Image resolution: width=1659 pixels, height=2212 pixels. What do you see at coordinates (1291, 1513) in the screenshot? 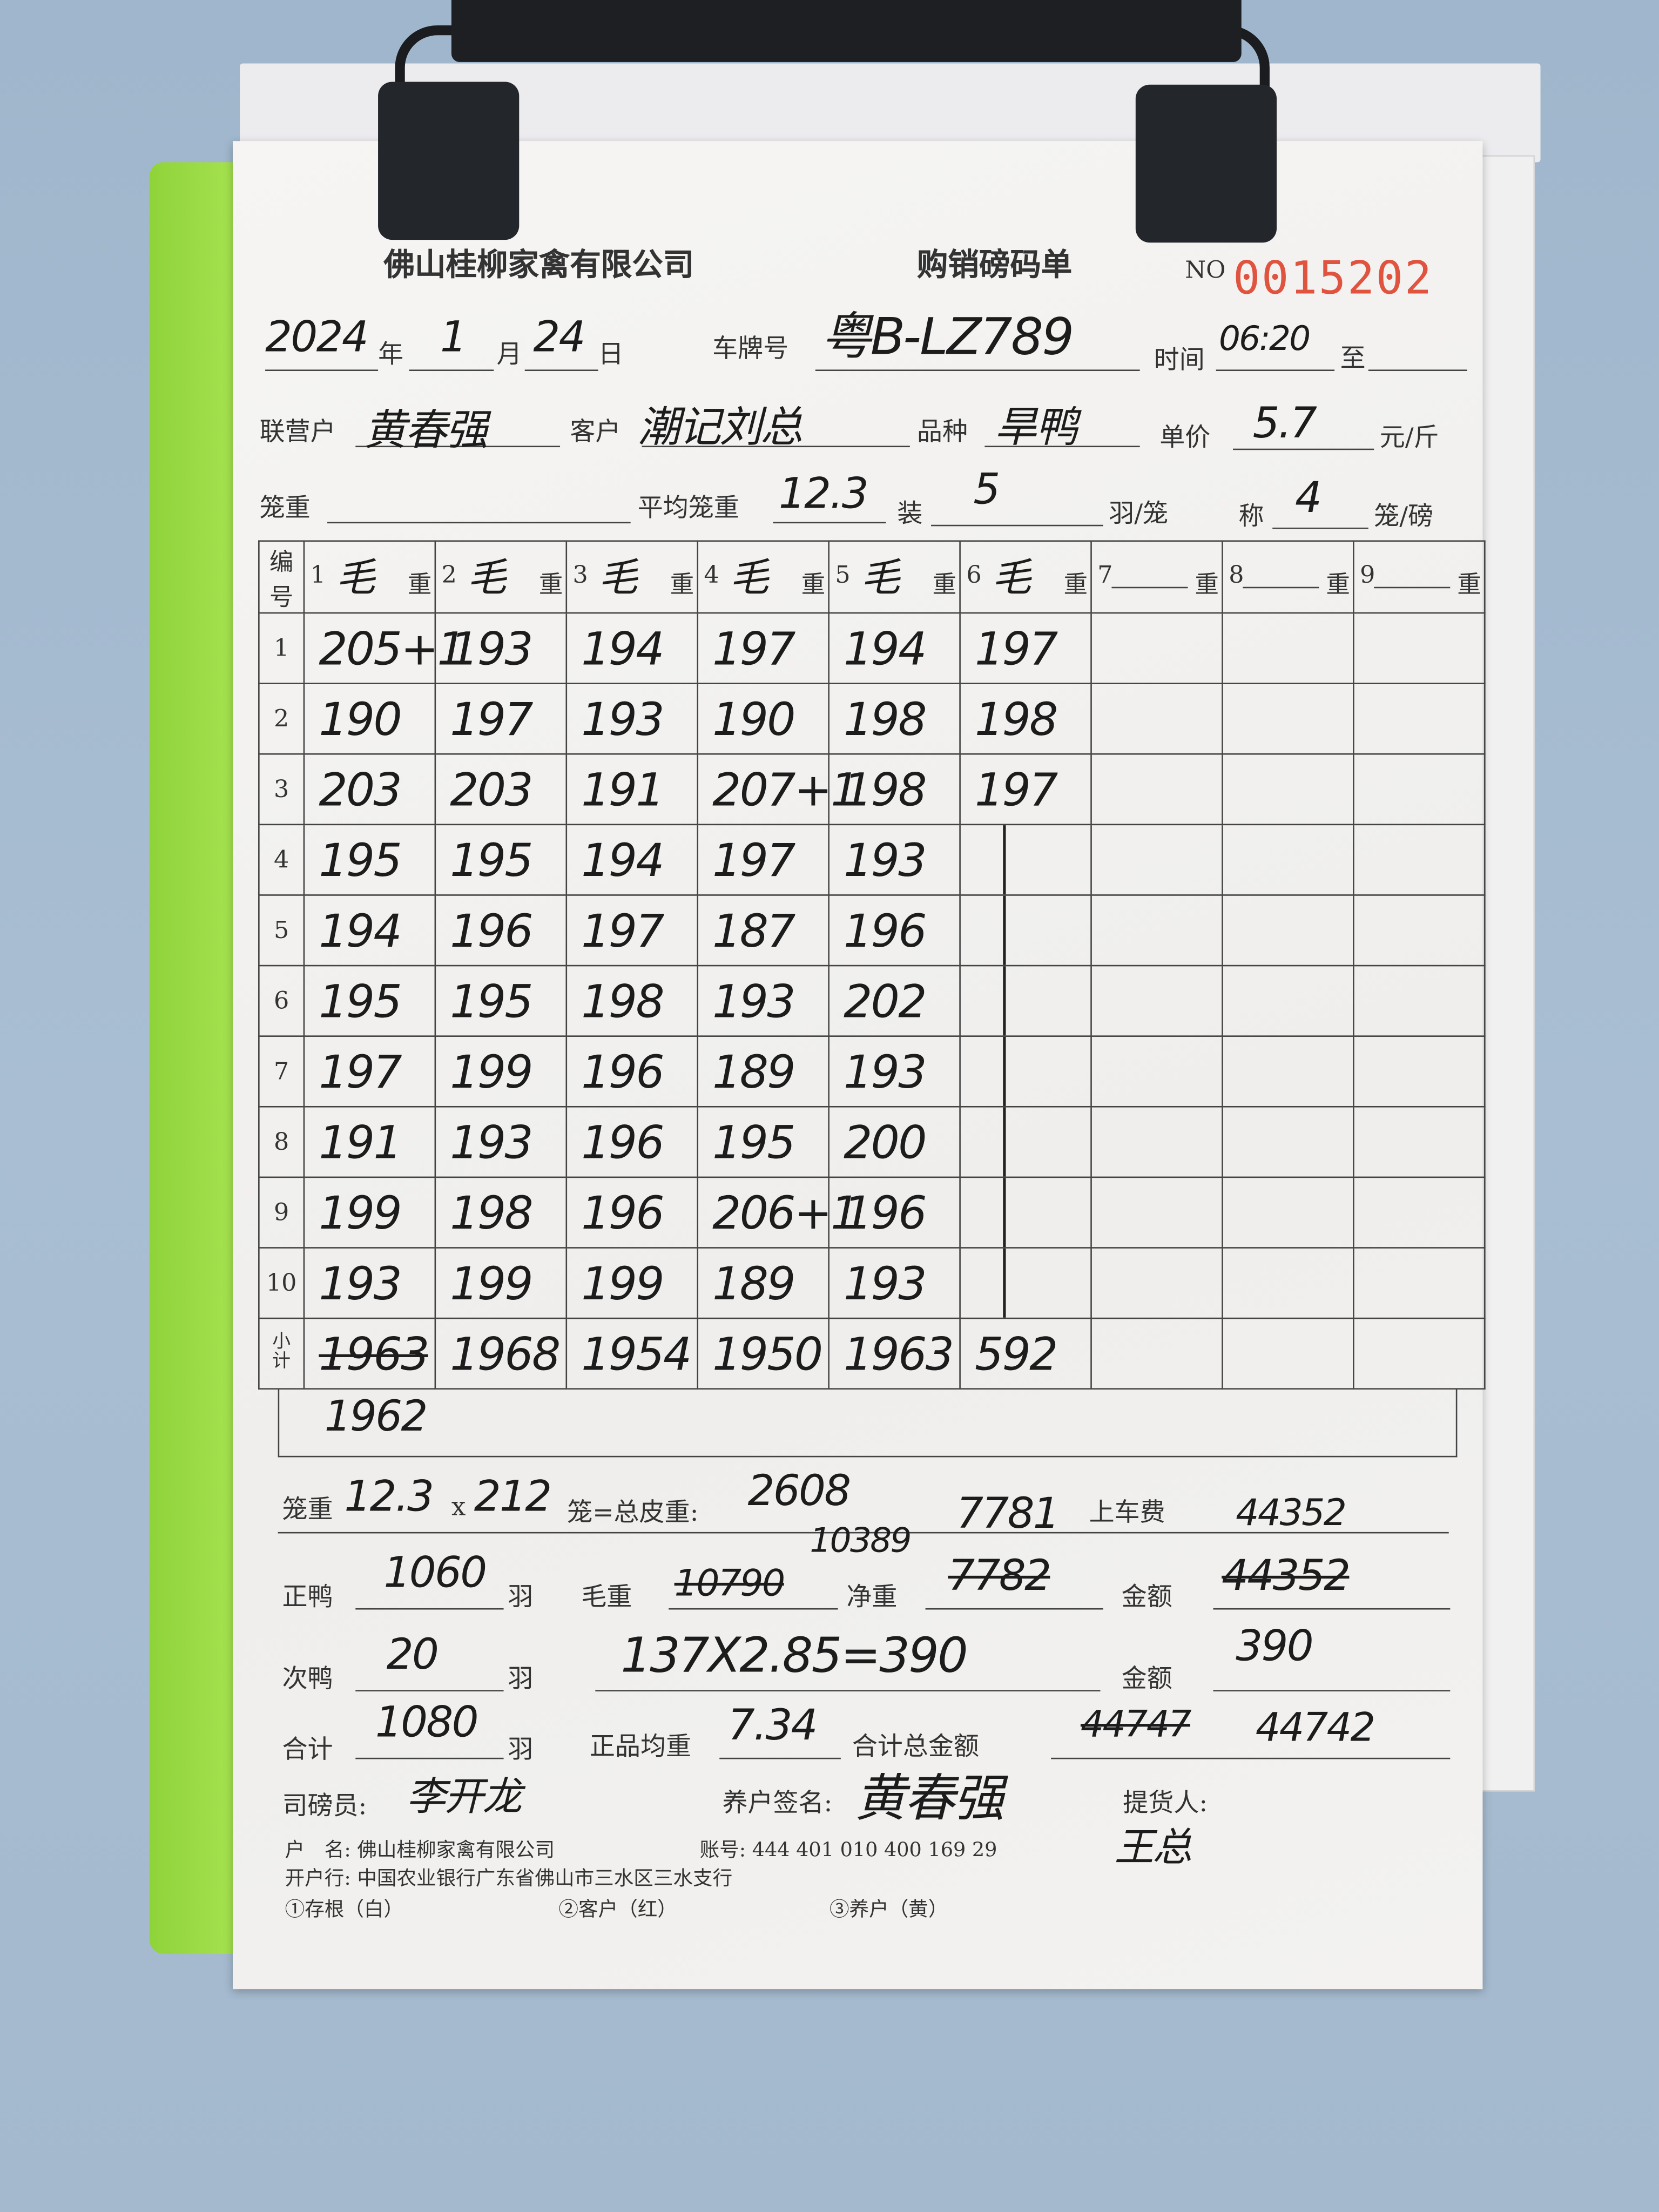
I see `loading-fee-value: 44352` at bounding box center [1291, 1513].